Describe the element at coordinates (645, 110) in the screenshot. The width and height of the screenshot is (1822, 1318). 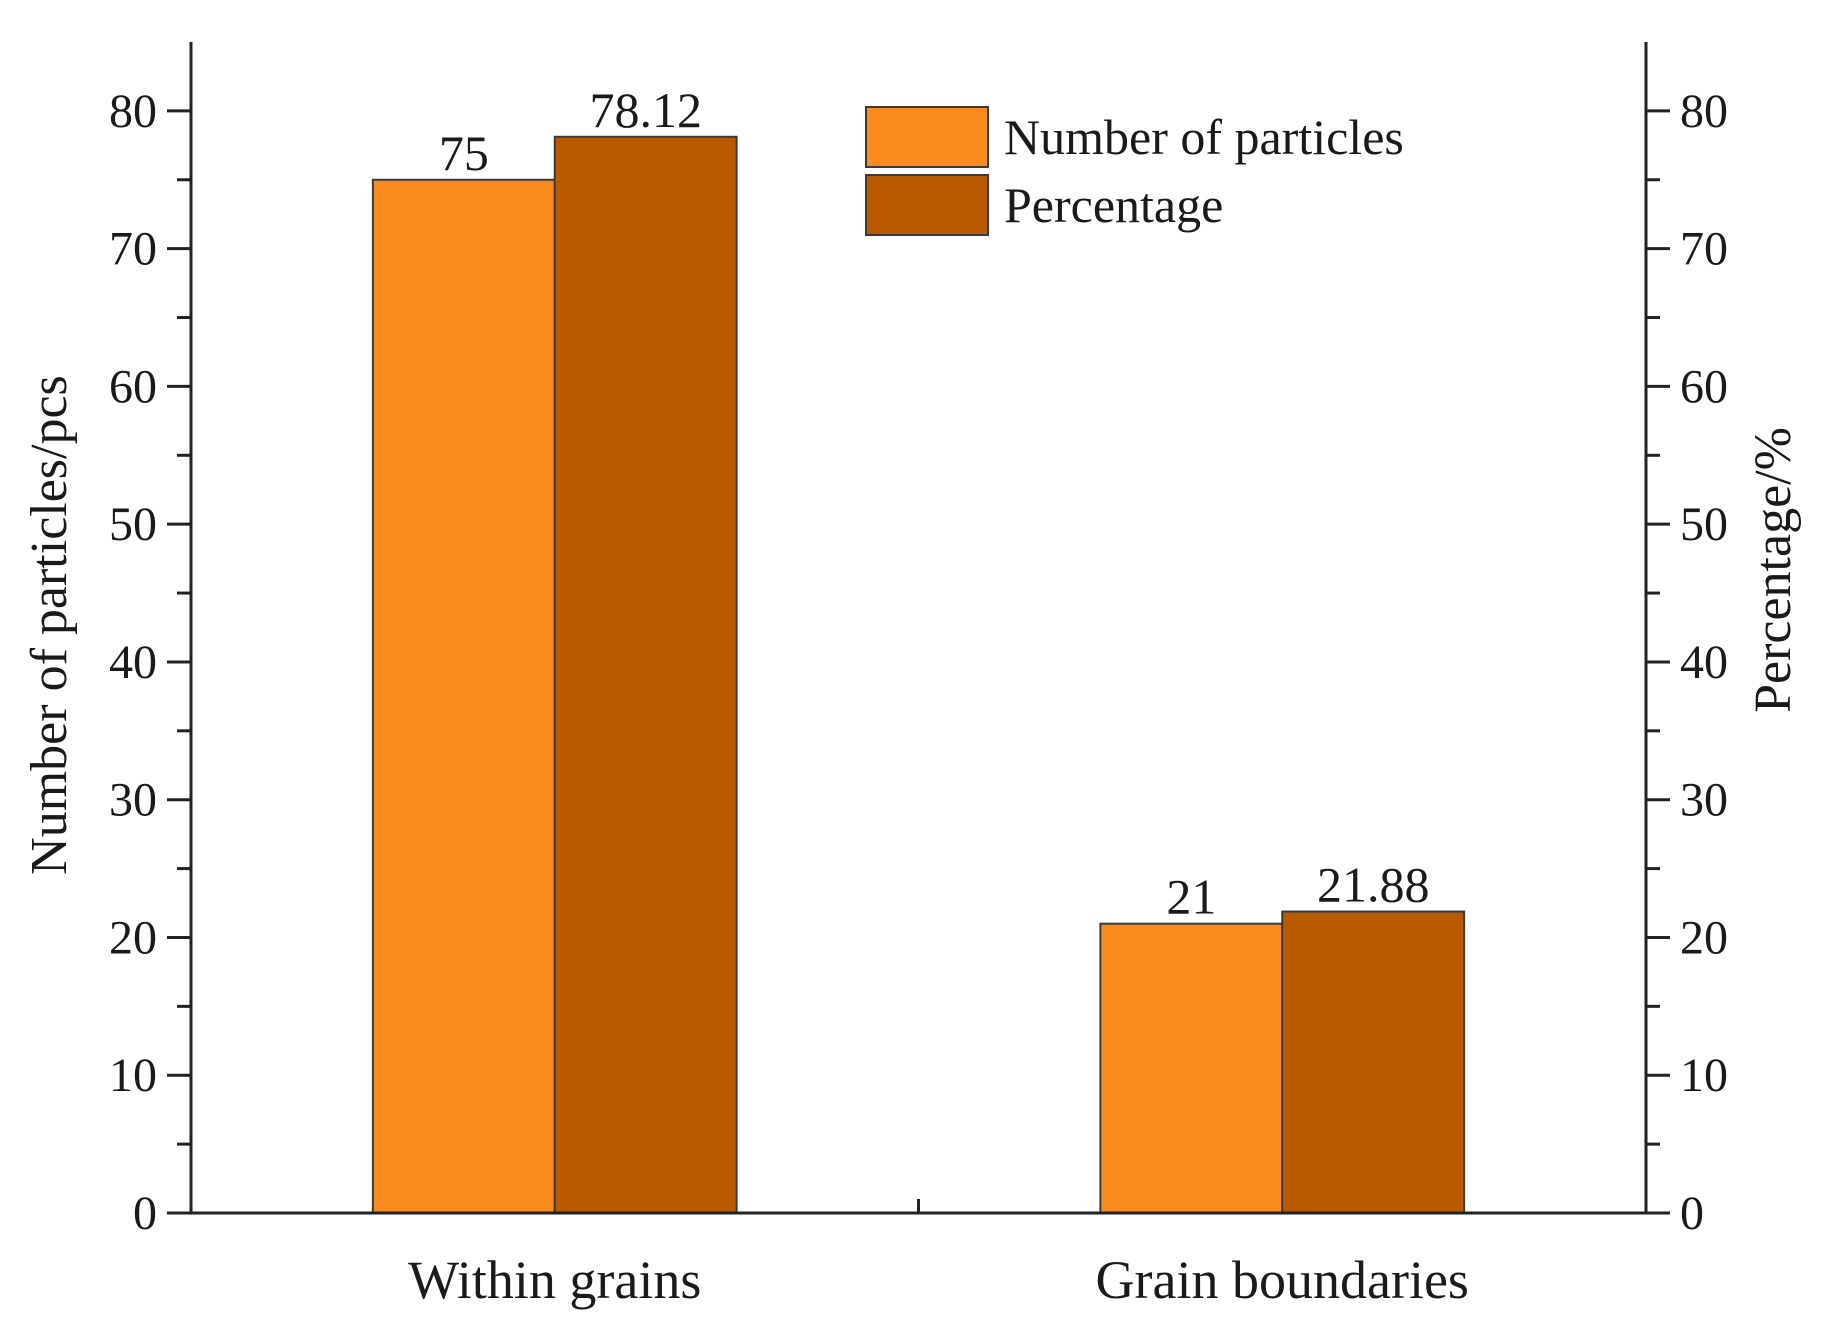
I see `data-label-percentage-within-grains: 78.12` at that location.